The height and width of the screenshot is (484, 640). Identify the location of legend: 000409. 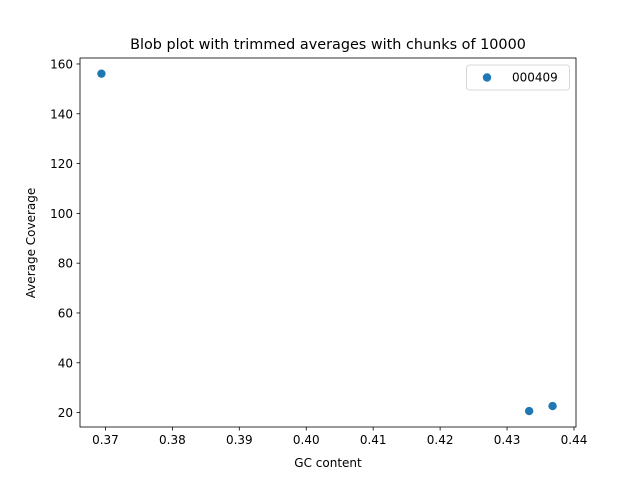
(518, 77).